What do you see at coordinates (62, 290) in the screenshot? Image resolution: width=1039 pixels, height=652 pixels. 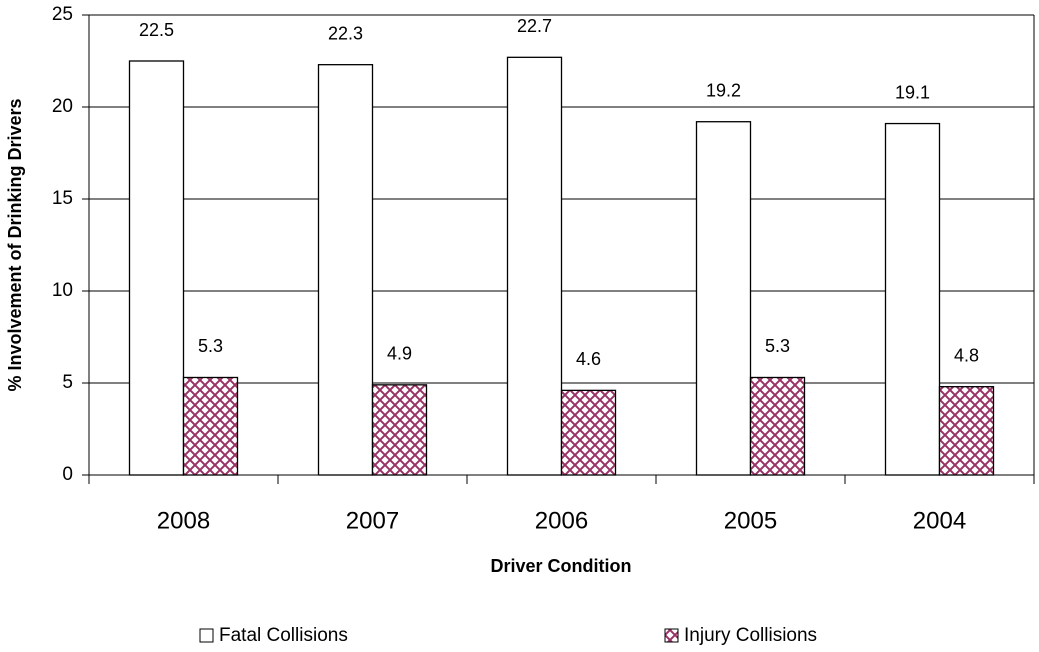 I see `y-tick-label: 10` at bounding box center [62, 290].